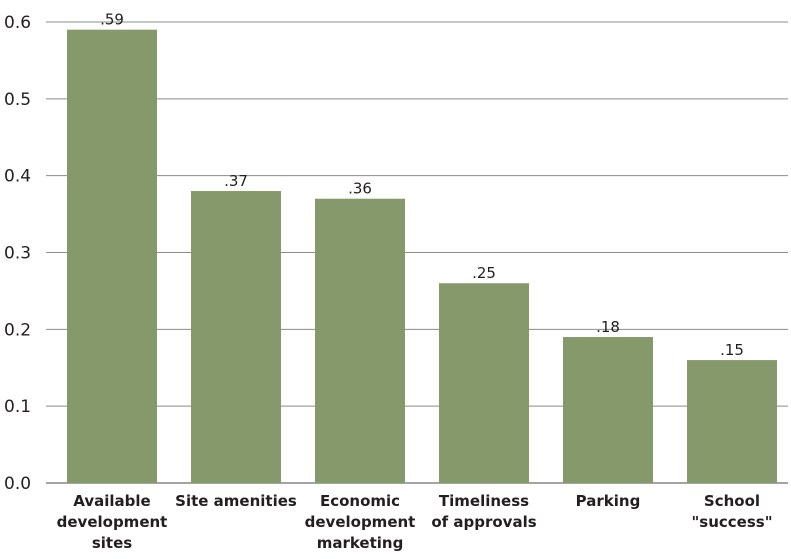 This screenshot has width=791, height=559. What do you see at coordinates (17, 23) in the screenshot?
I see `y-tick-label: 0.6` at bounding box center [17, 23].